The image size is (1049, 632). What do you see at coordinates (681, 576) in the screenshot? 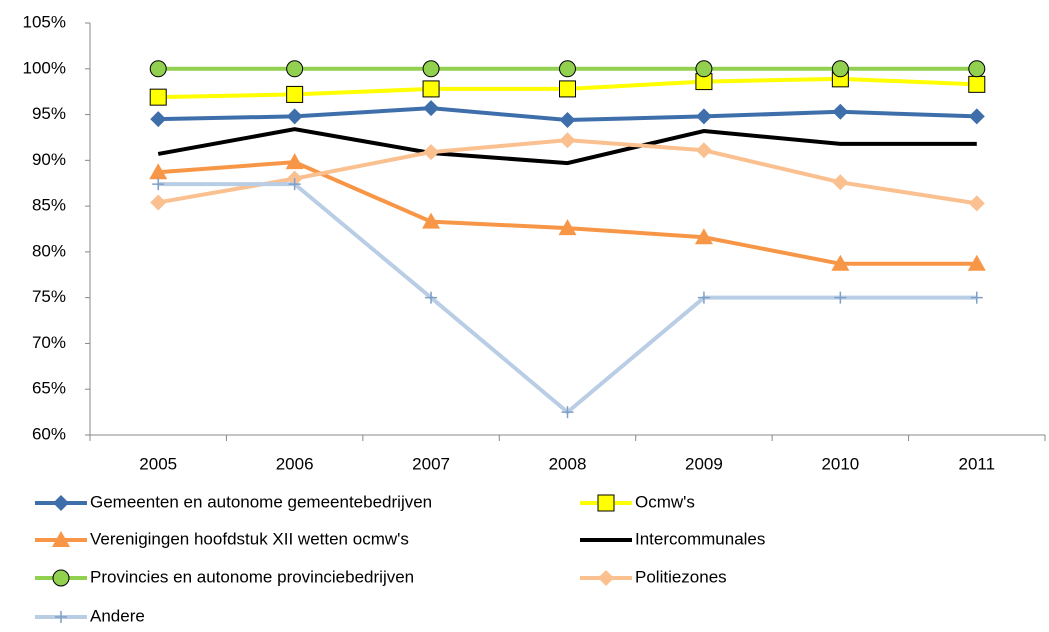
I see `legend-label: Politiezones` at bounding box center [681, 576].